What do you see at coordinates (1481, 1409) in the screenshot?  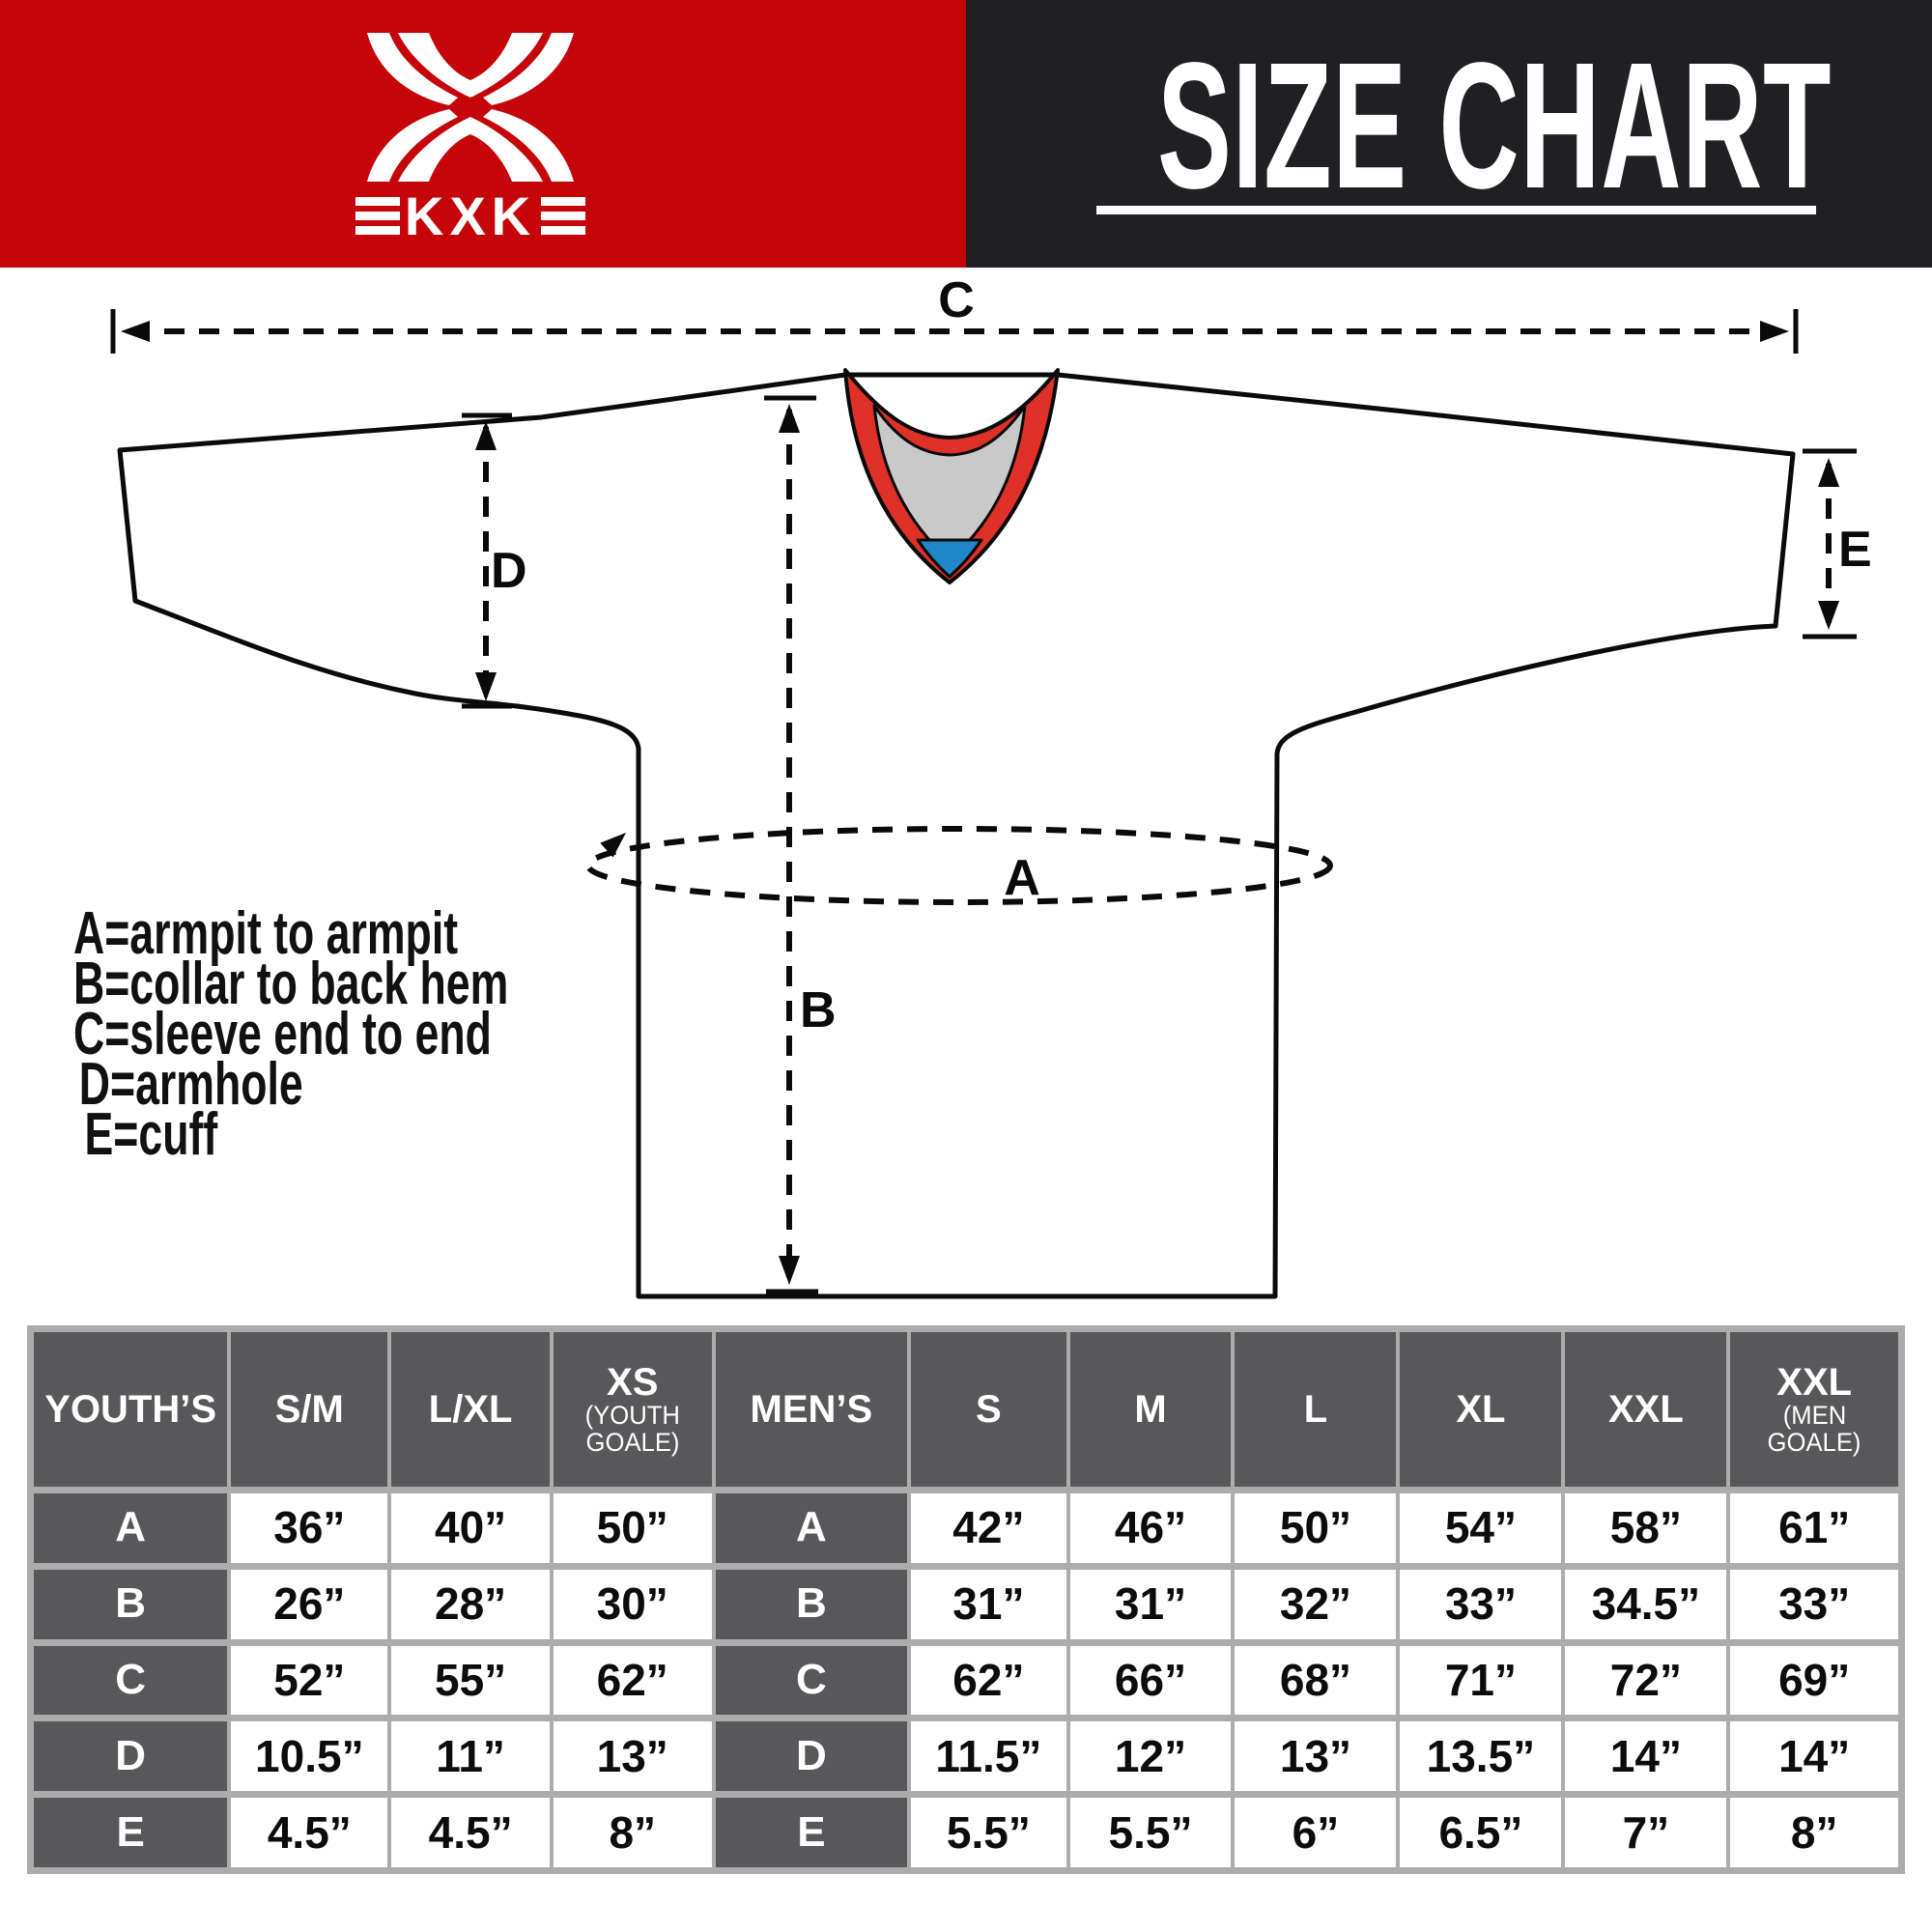 I see `col-header-xl: XL` at bounding box center [1481, 1409].